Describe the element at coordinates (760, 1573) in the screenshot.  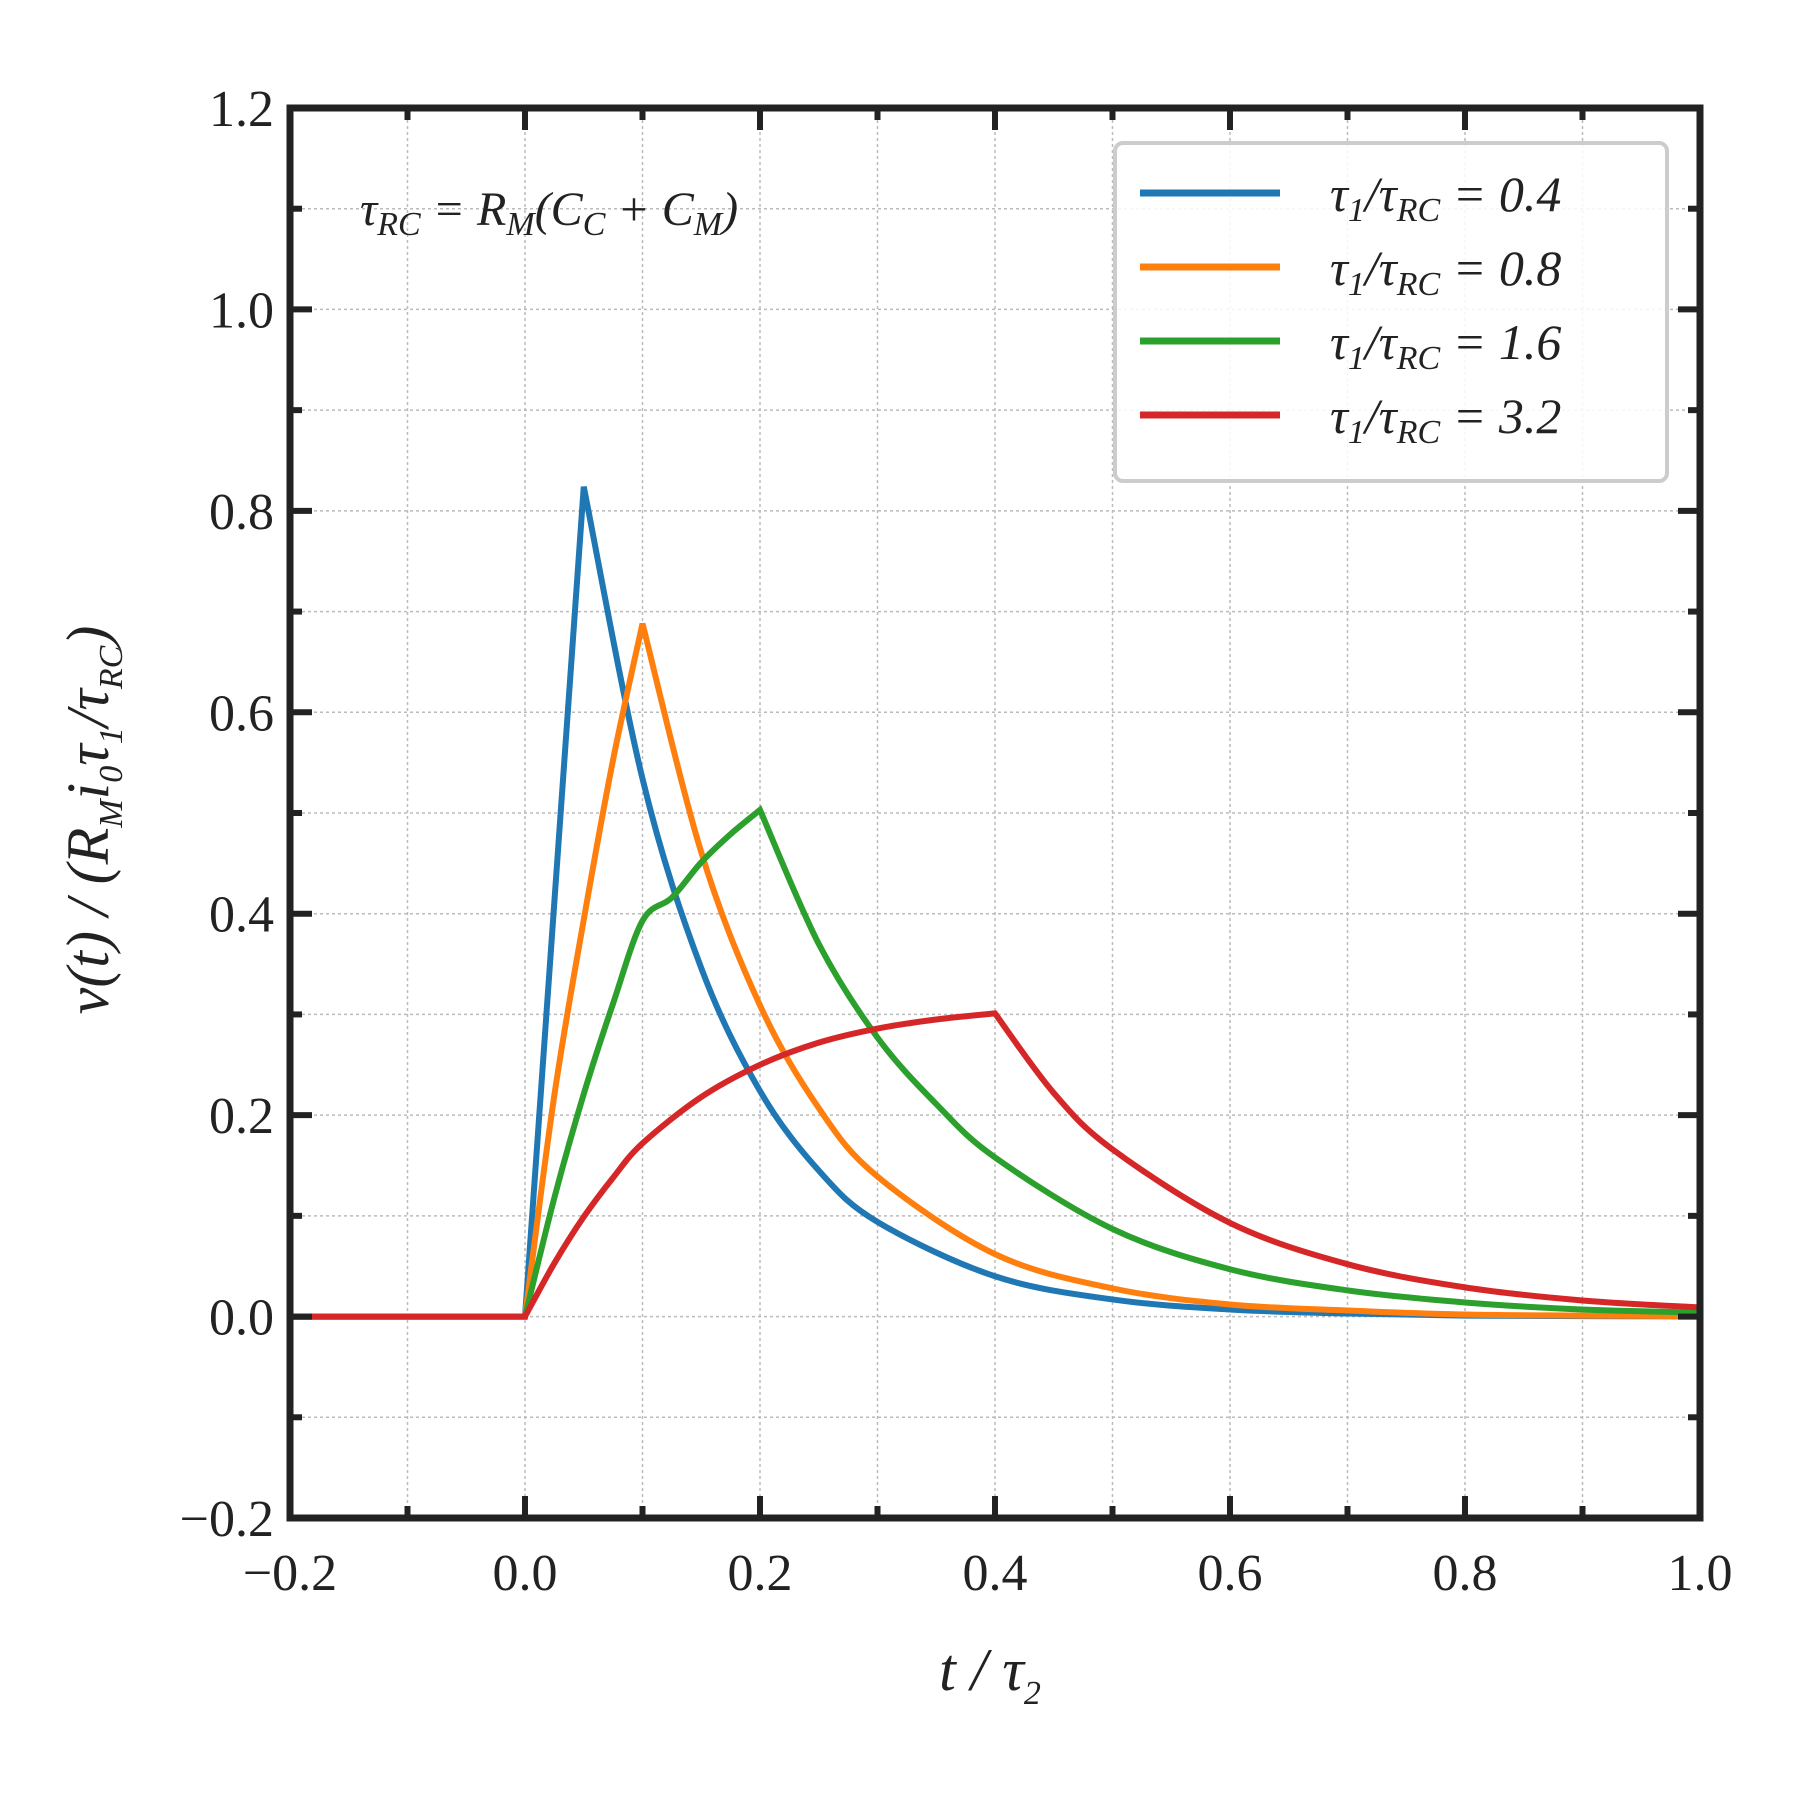
I see `x-tick-label: 0.2` at that location.